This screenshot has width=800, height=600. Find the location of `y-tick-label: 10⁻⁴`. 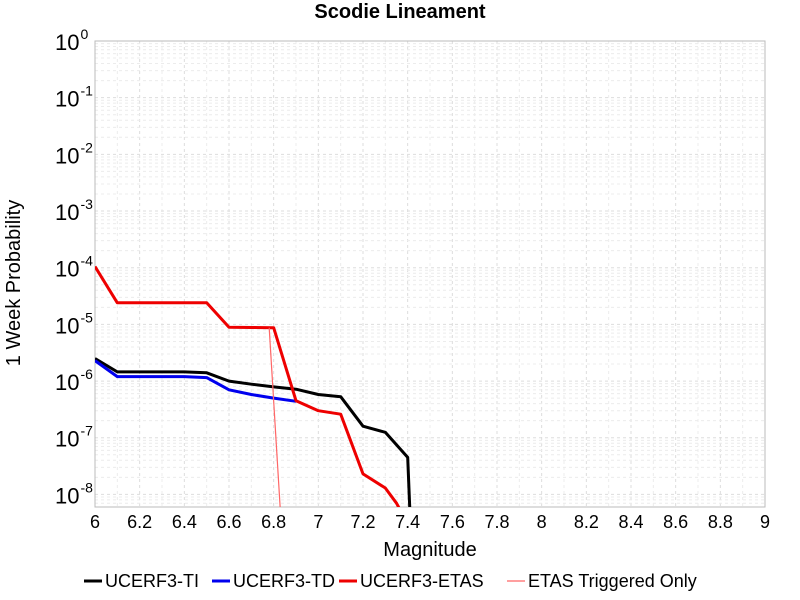

y-tick-label: 10⁻⁴ is located at coordinates (74, 267).